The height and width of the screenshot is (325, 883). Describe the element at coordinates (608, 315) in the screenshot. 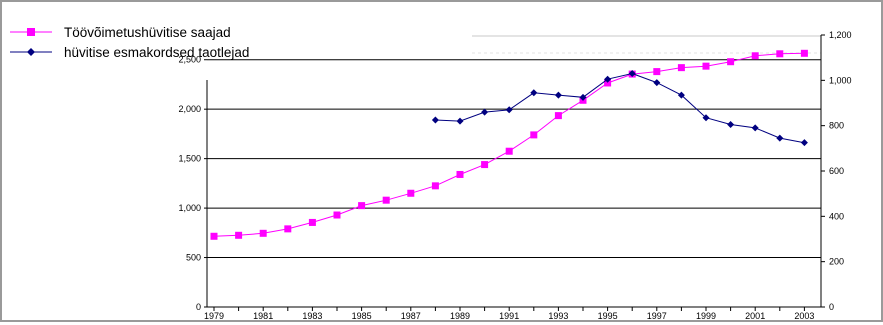

I see `x-tick-label: 1995` at that location.